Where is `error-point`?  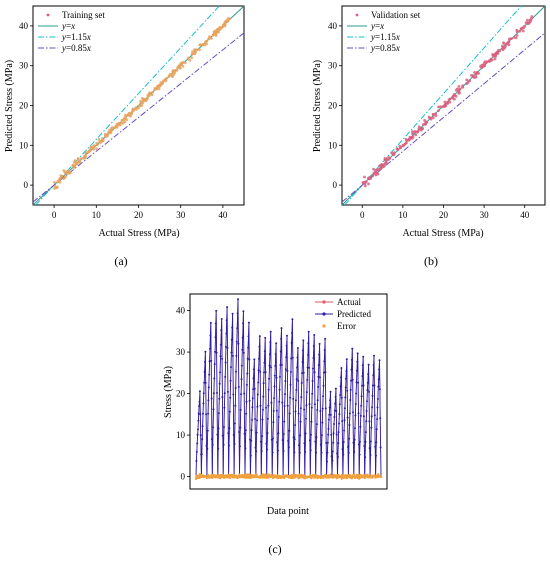
error-point is located at coordinates (354, 474).